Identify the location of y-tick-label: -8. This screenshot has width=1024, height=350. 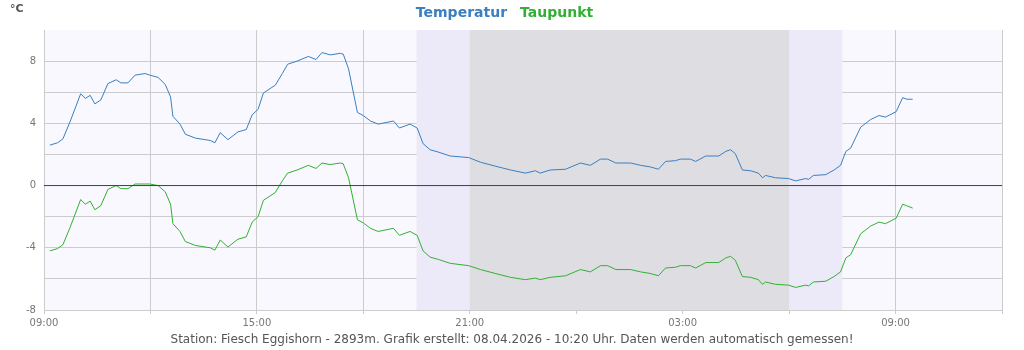
(31, 309).